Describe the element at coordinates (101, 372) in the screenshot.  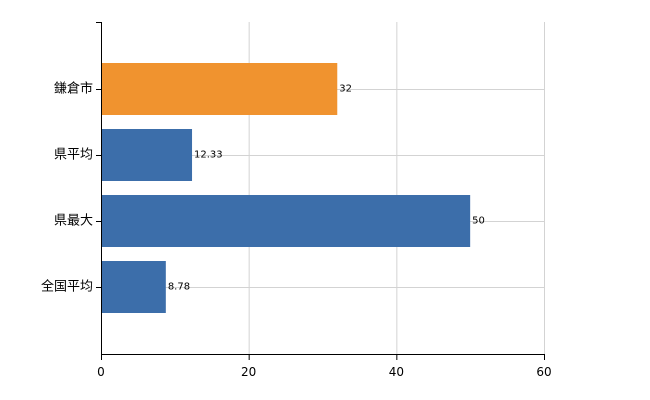
I see `x-tick-label: 0` at that location.